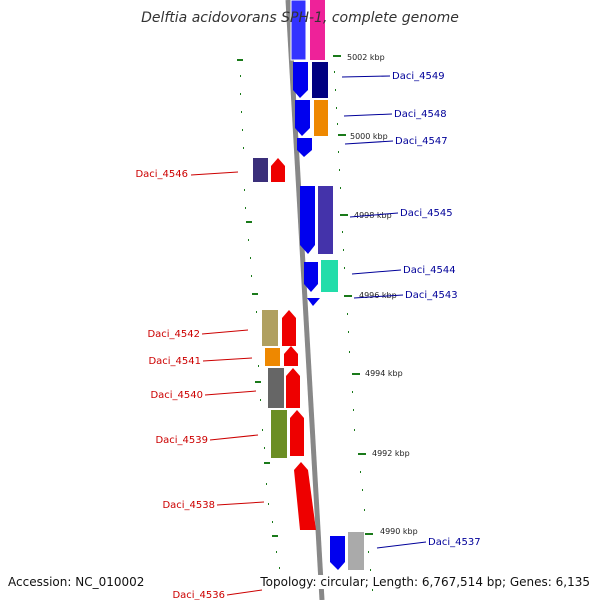  Describe the element at coordinates (176, 395) in the screenshot. I see `gene-label-daci-4540: Daci_4540` at that location.